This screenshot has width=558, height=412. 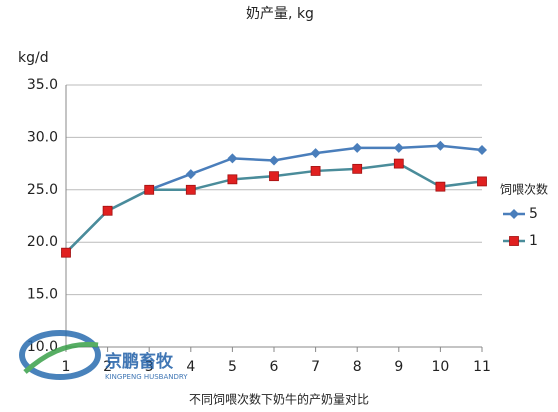 What do you see at coordinates (280, 14) in the screenshot?
I see `chart-title: 奶产量, kg` at bounding box center [280, 14].